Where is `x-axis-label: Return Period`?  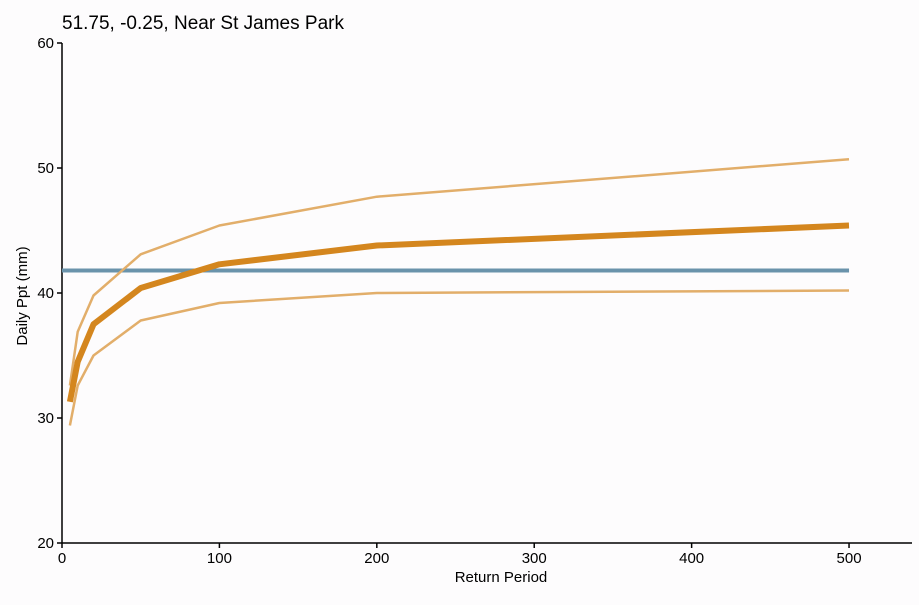 x-axis-label: Return Period is located at coordinates (501, 577).